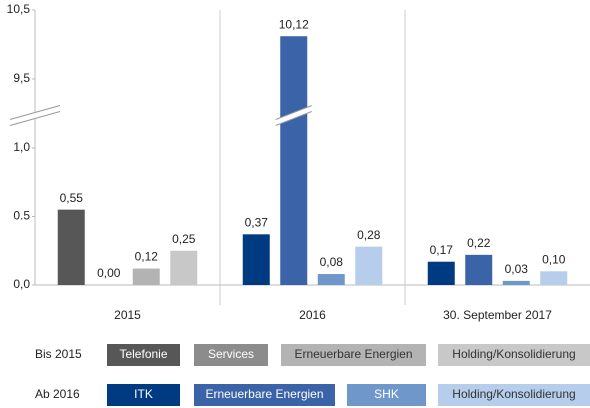 The height and width of the screenshot is (408, 590). I want to click on value-label: 0,22, so click(479, 243).